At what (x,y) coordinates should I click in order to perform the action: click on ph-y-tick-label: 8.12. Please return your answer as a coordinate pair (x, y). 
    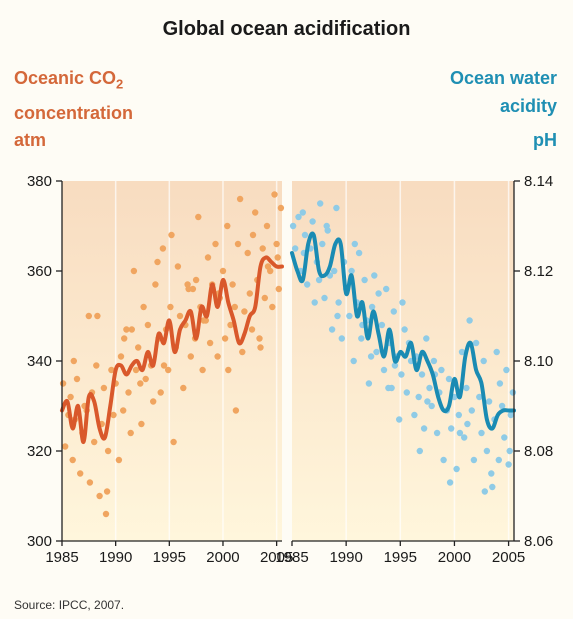
    Looking at the image, I should click on (538, 271).